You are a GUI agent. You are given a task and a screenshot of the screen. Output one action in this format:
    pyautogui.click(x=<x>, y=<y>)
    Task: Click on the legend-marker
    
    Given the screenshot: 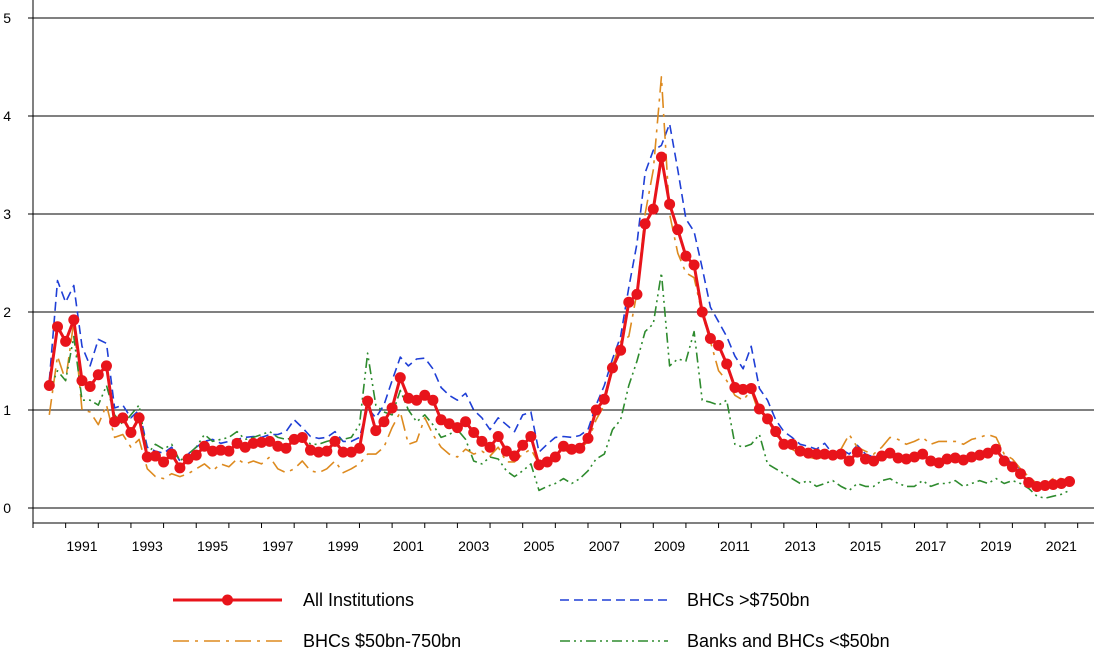 What is the action you would take?
    pyautogui.click(x=227, y=600)
    